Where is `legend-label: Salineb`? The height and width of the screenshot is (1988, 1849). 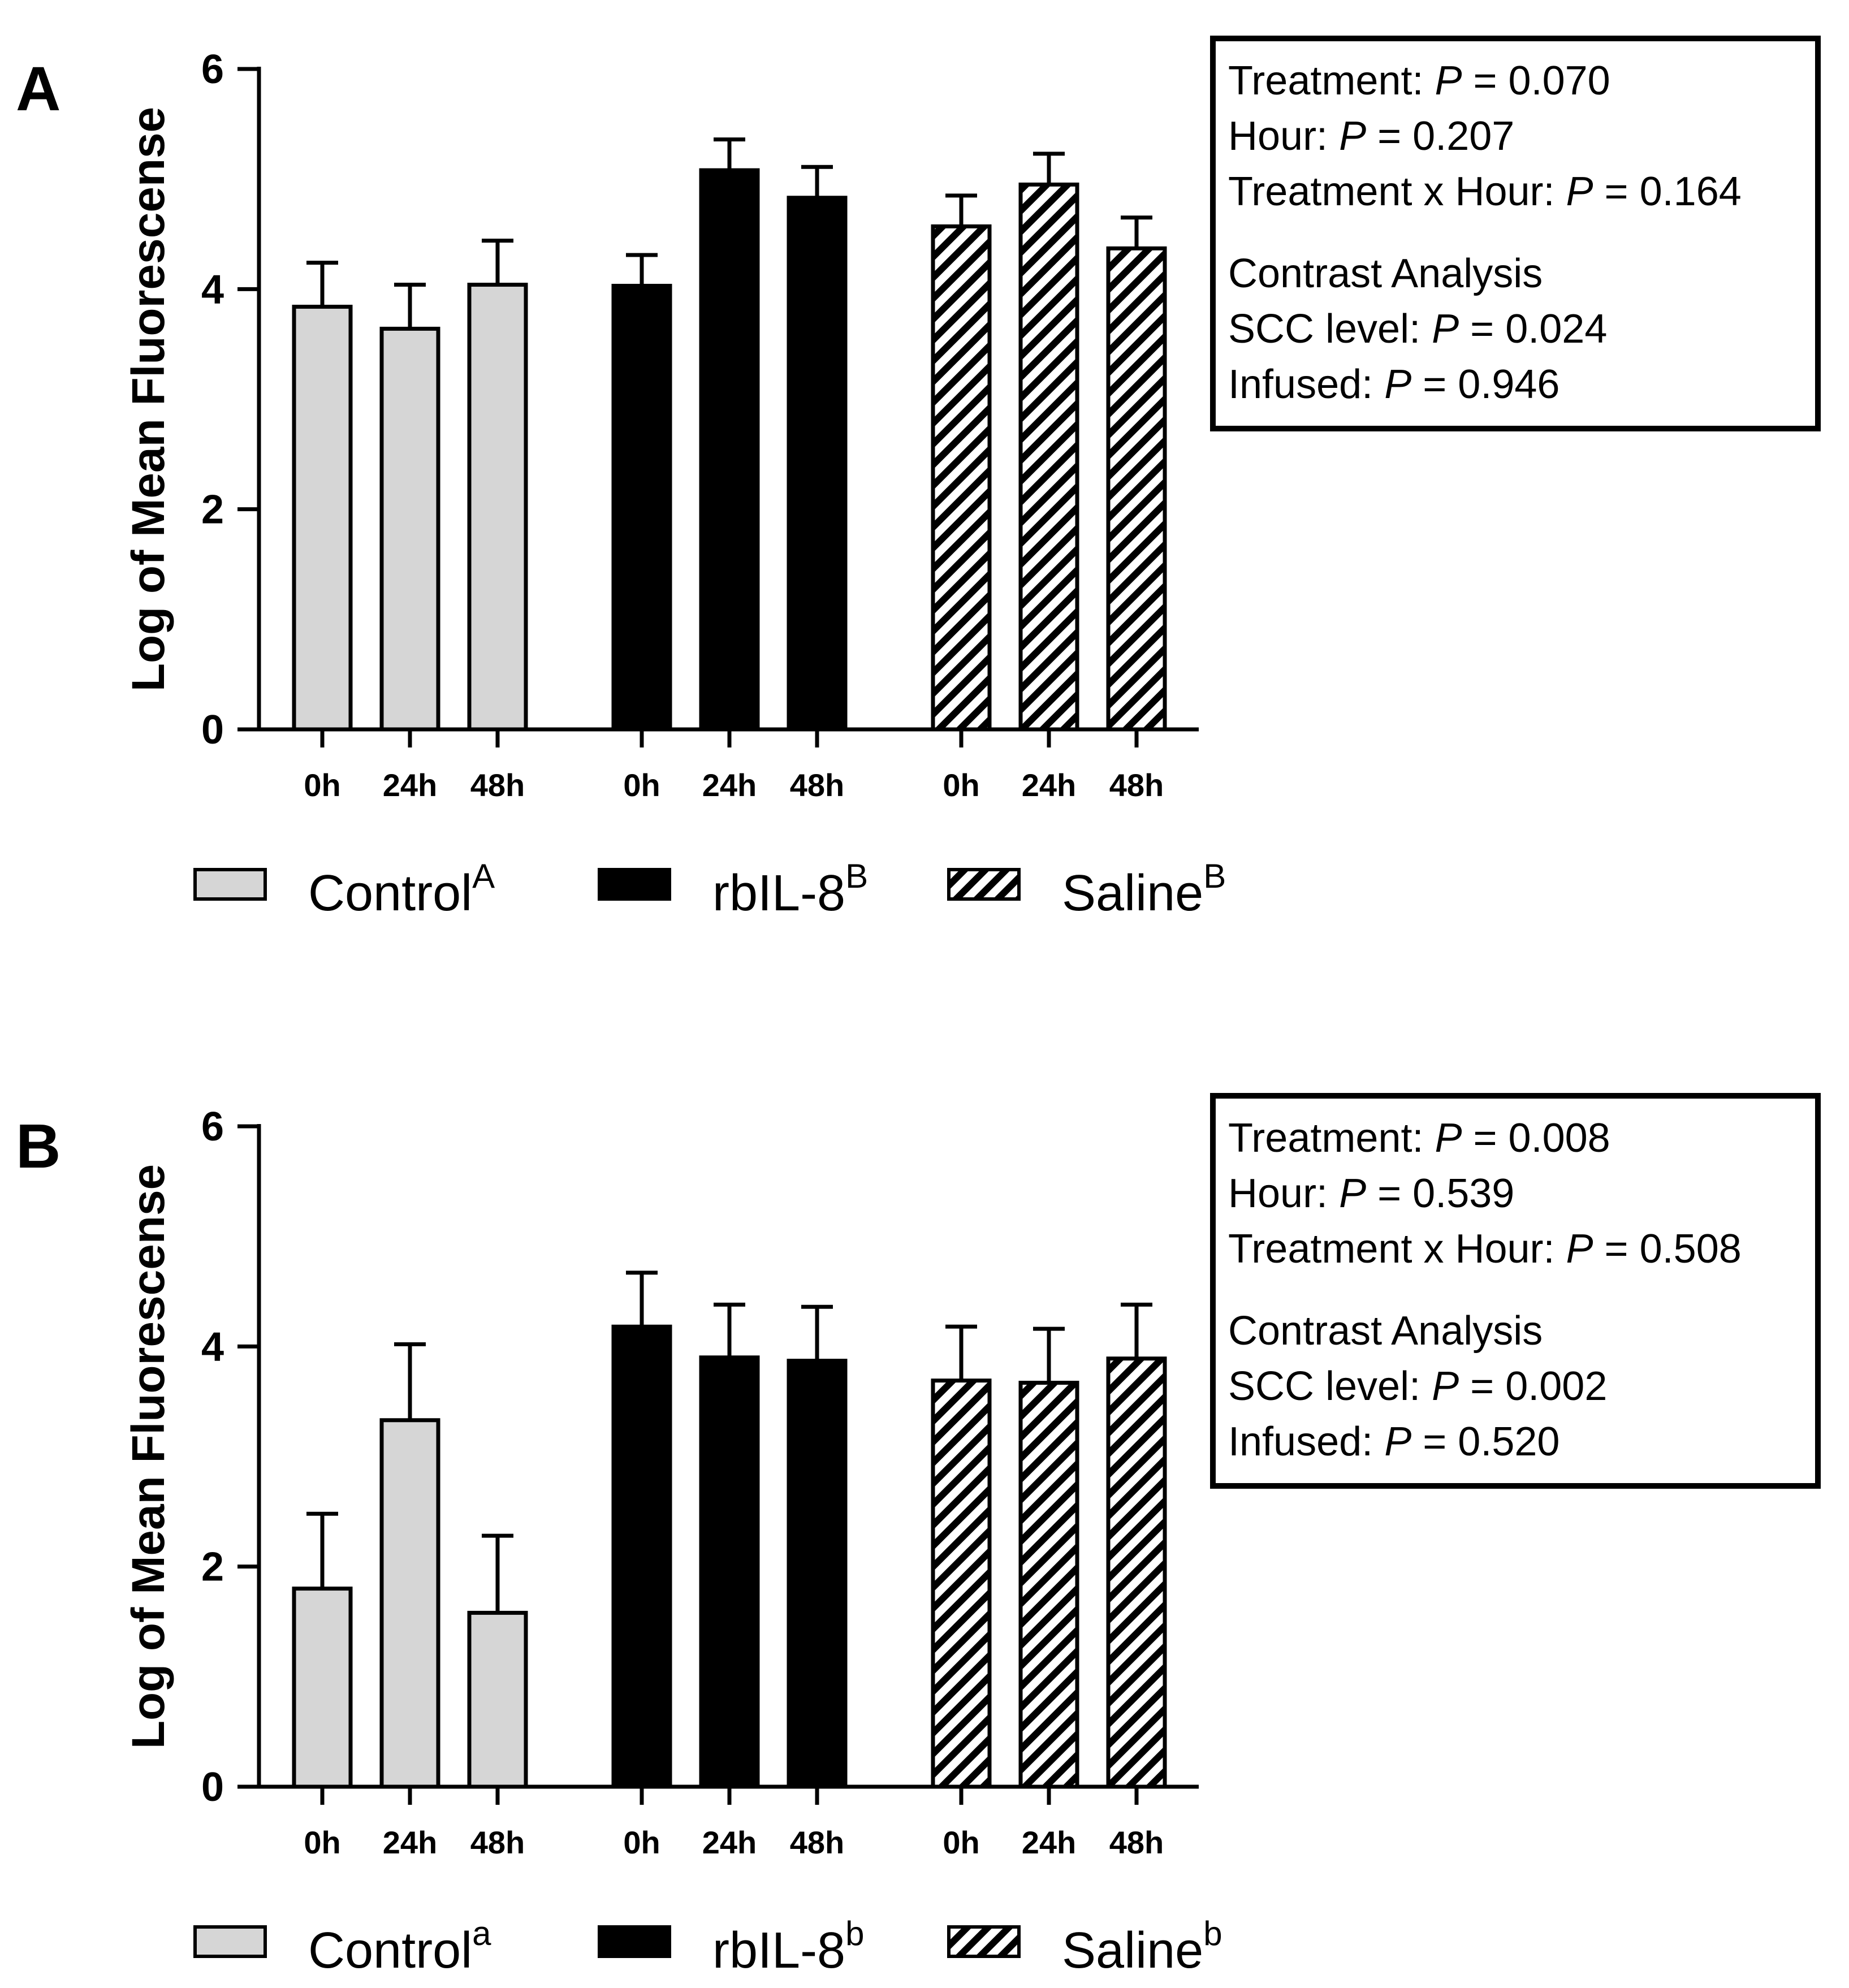 legend-label: Salineb is located at coordinates (1142, 1946).